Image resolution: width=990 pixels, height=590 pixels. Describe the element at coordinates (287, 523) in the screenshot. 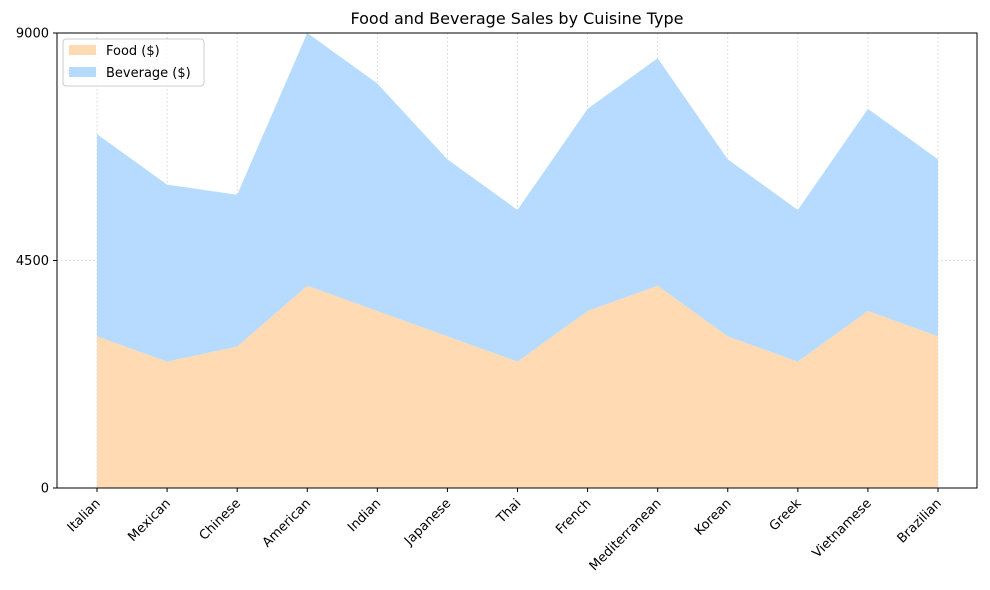

I see `x-tick-label: American` at that location.